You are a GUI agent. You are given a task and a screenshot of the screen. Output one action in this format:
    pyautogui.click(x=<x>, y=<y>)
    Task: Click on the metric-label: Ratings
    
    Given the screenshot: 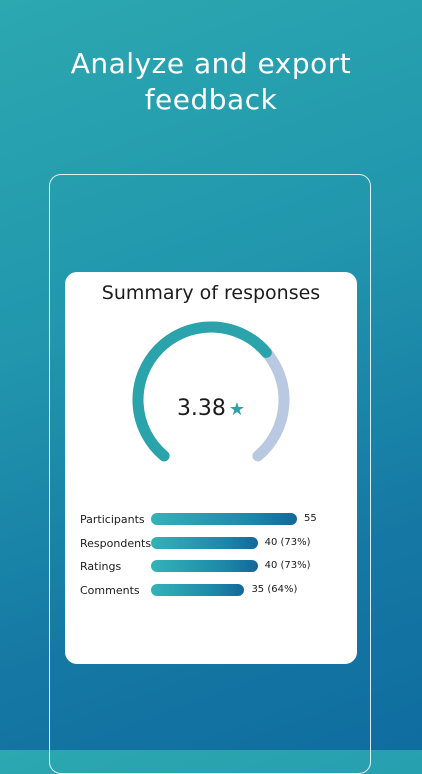 What is the action you would take?
    pyautogui.click(x=101, y=566)
    